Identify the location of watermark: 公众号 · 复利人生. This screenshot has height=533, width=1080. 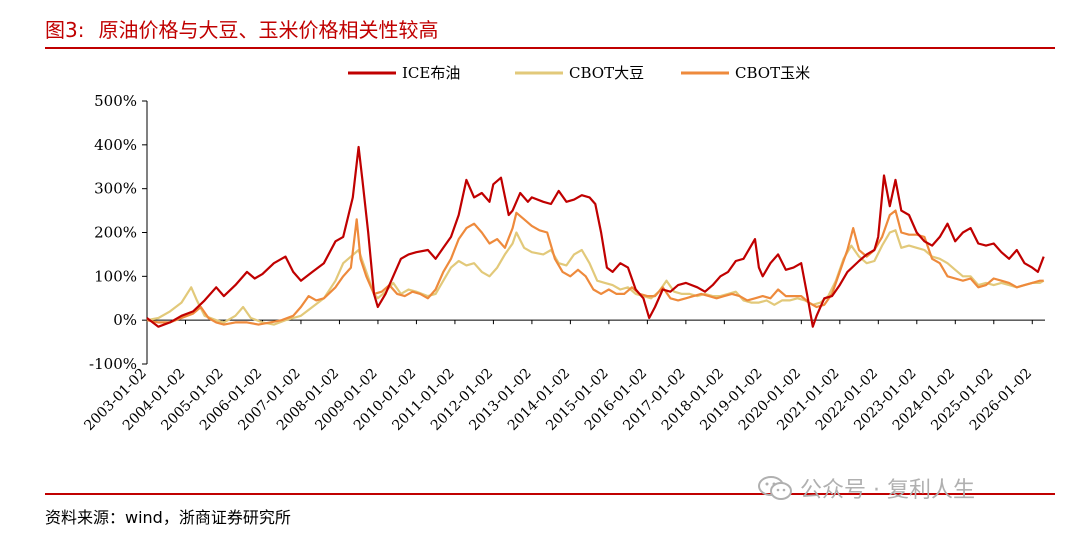
(866, 488).